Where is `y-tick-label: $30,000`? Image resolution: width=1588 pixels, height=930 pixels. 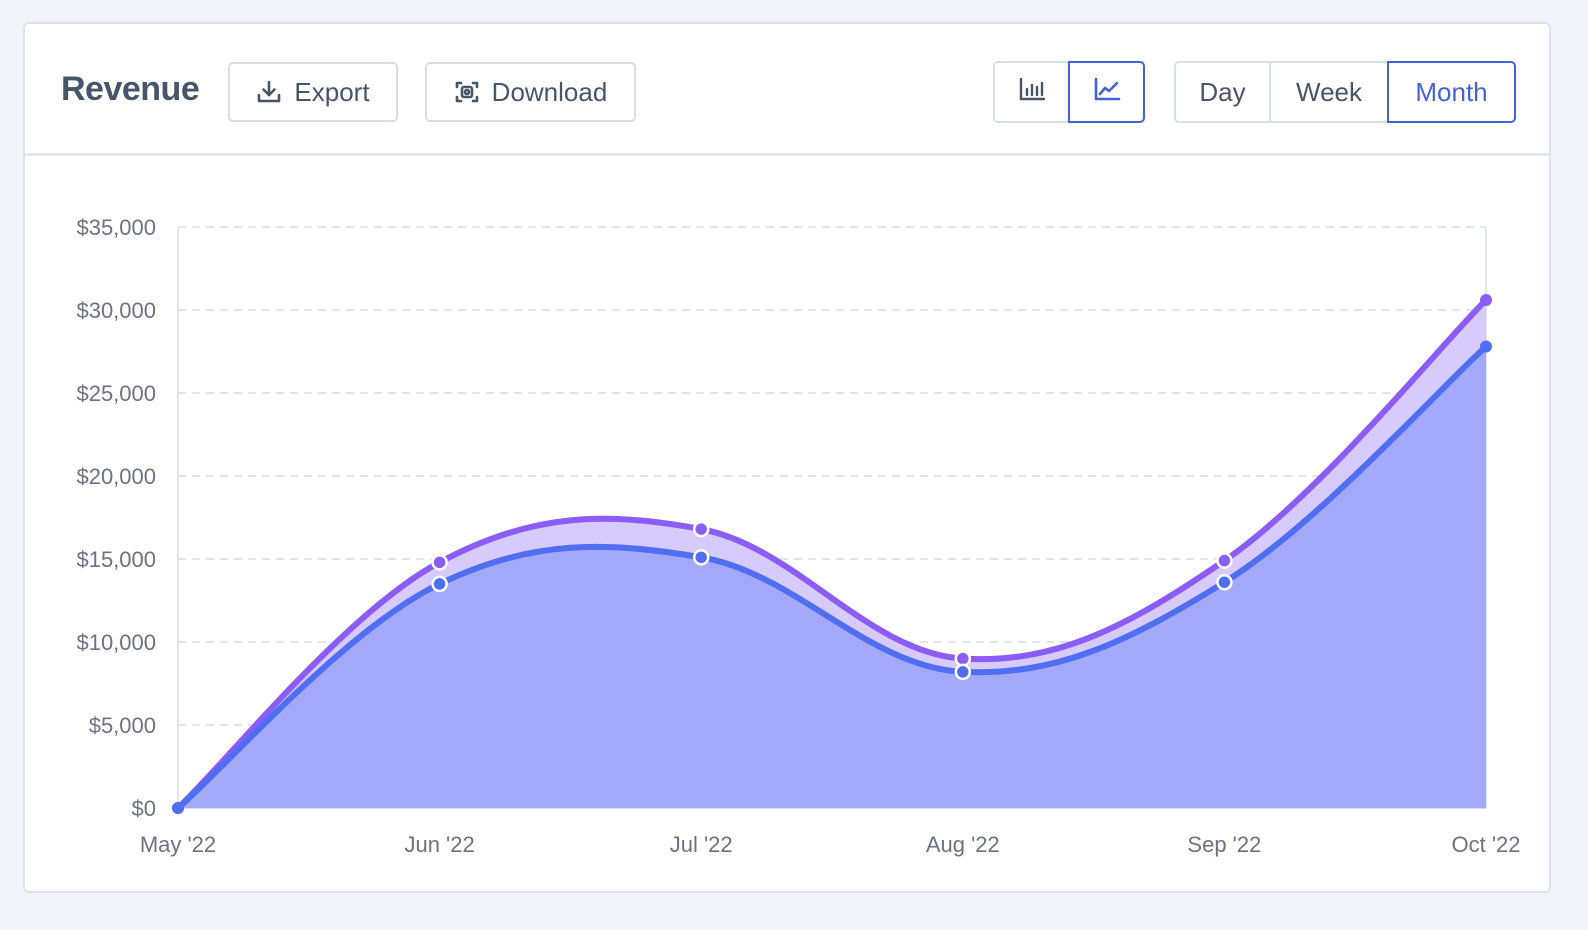 y-tick-label: $30,000 is located at coordinates (116, 310).